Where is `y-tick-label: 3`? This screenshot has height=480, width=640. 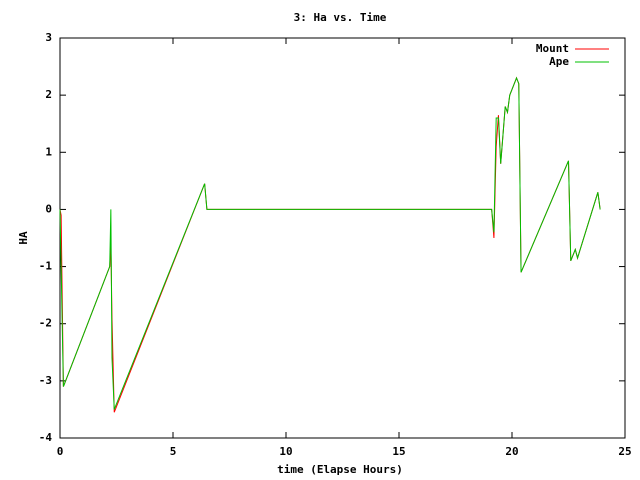 y-tick-label: 3 is located at coordinates (48, 37).